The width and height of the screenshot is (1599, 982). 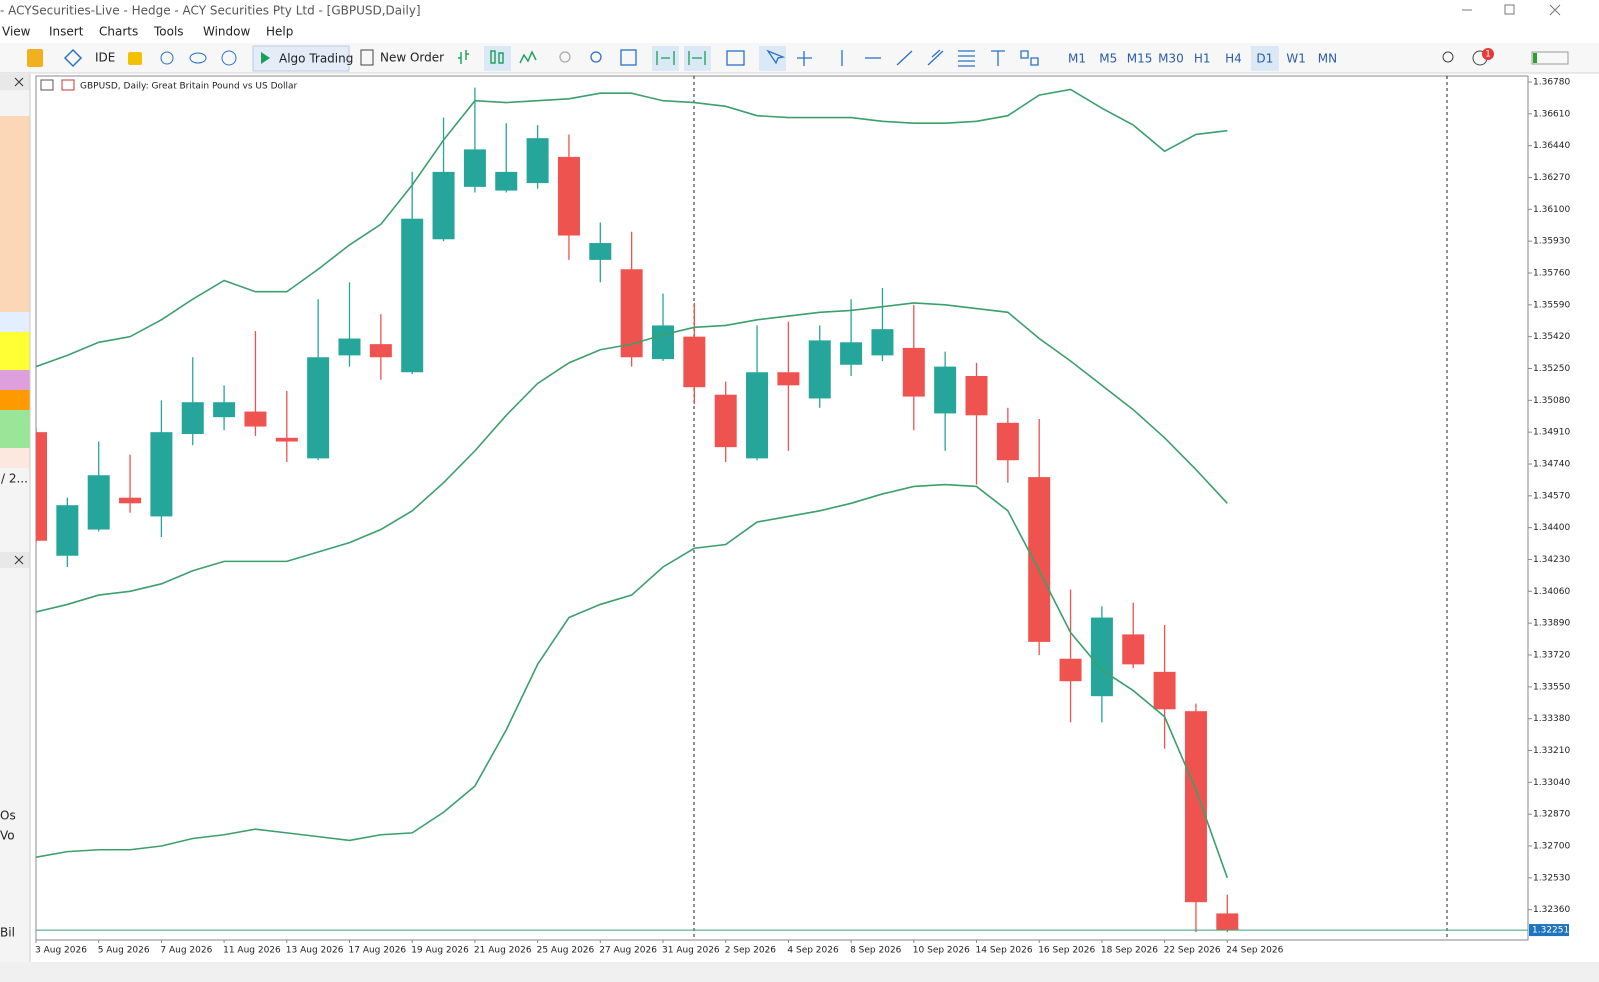 I want to click on last-price-label: 1.32251, so click(x=1550, y=931).